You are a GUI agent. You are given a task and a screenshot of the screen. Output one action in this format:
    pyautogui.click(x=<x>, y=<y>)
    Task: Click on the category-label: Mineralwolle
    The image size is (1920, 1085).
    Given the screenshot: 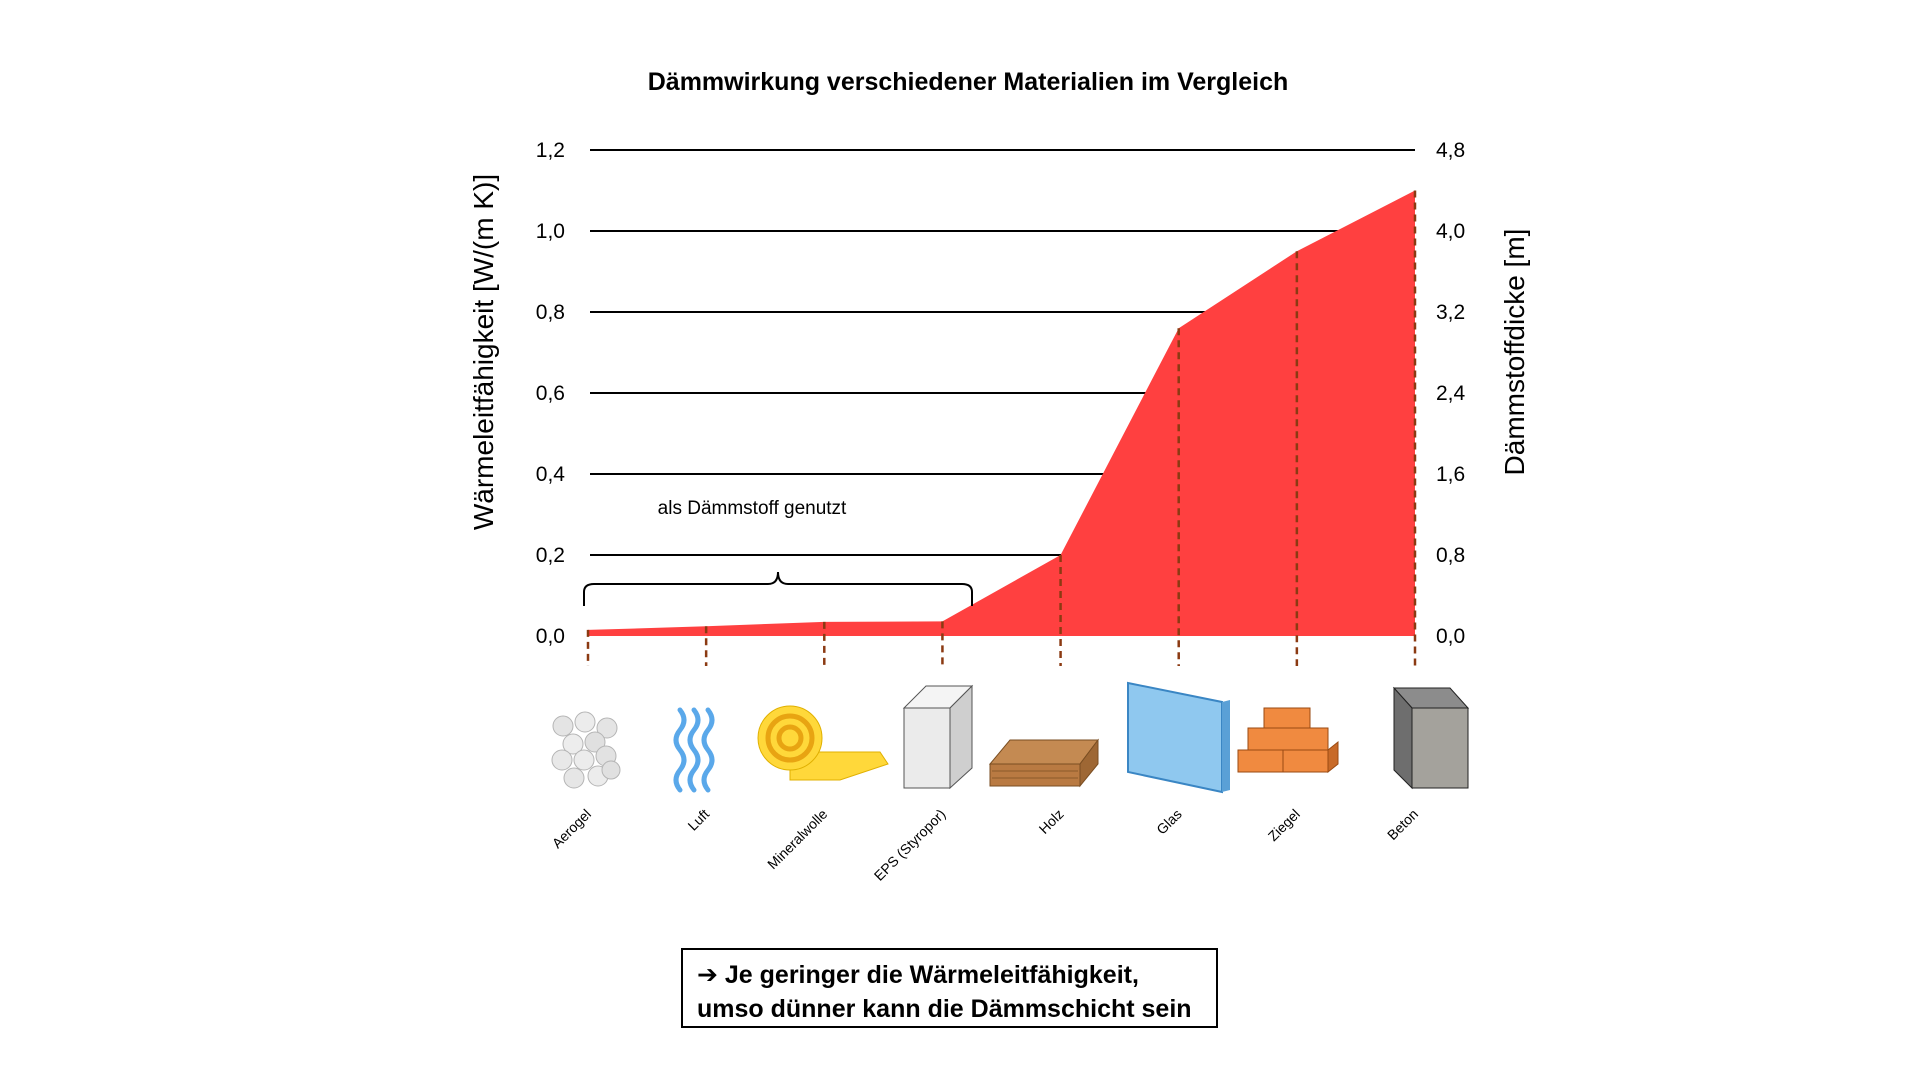 What is the action you would take?
    pyautogui.click(x=797, y=839)
    